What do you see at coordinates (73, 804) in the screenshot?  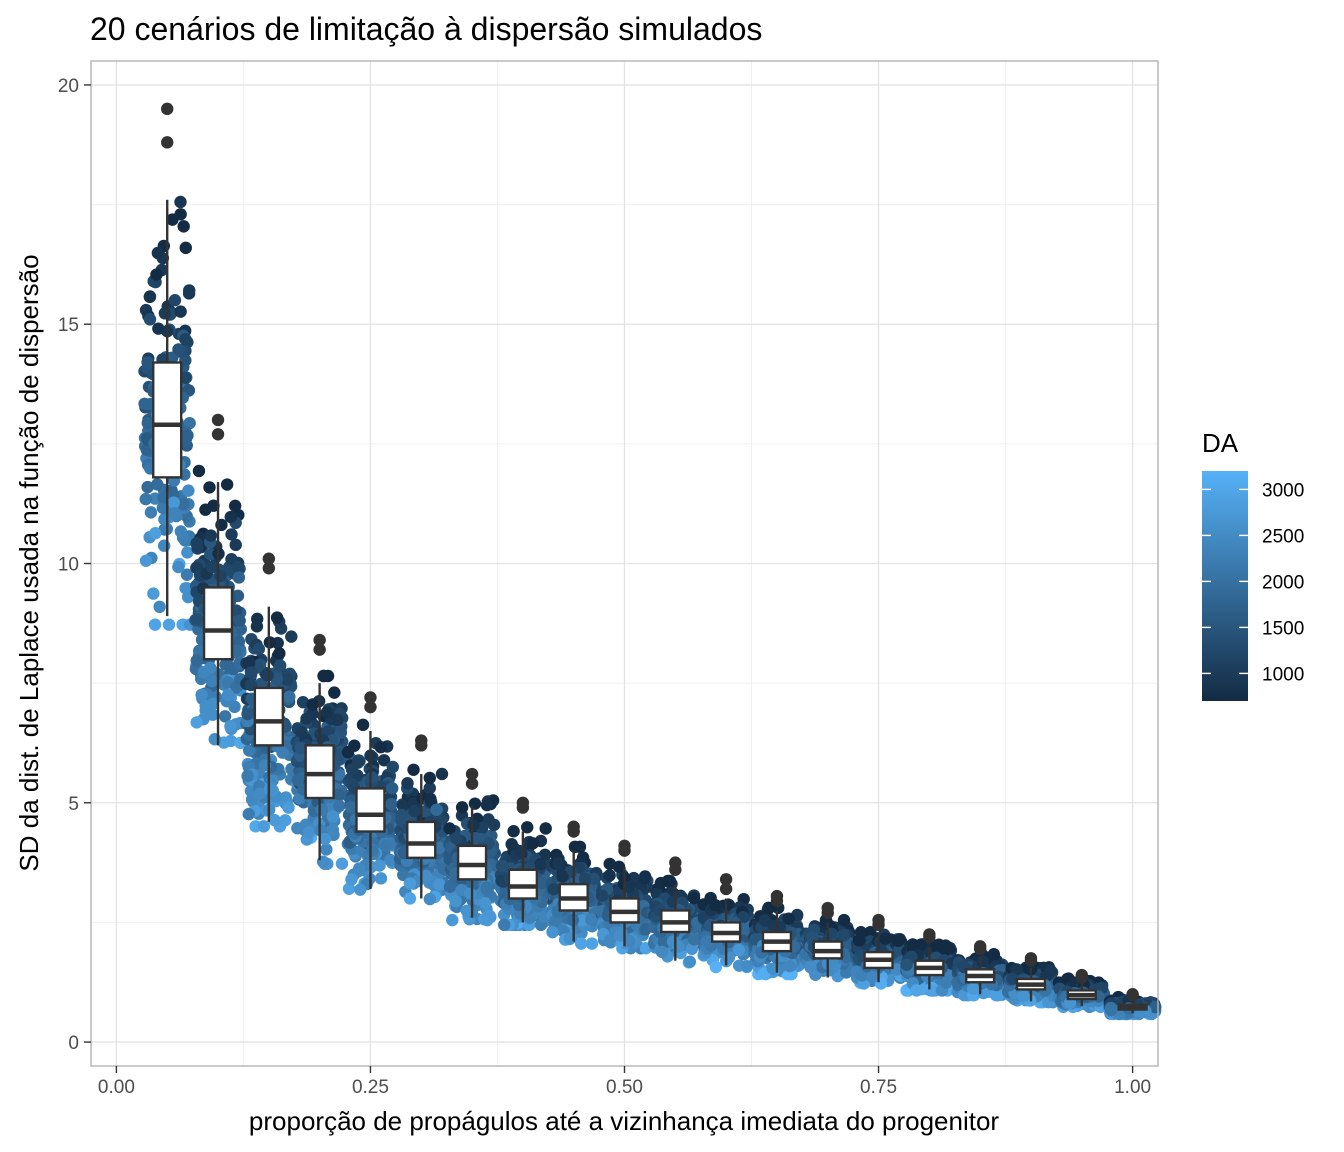 I see `y-tick-label: 5` at bounding box center [73, 804].